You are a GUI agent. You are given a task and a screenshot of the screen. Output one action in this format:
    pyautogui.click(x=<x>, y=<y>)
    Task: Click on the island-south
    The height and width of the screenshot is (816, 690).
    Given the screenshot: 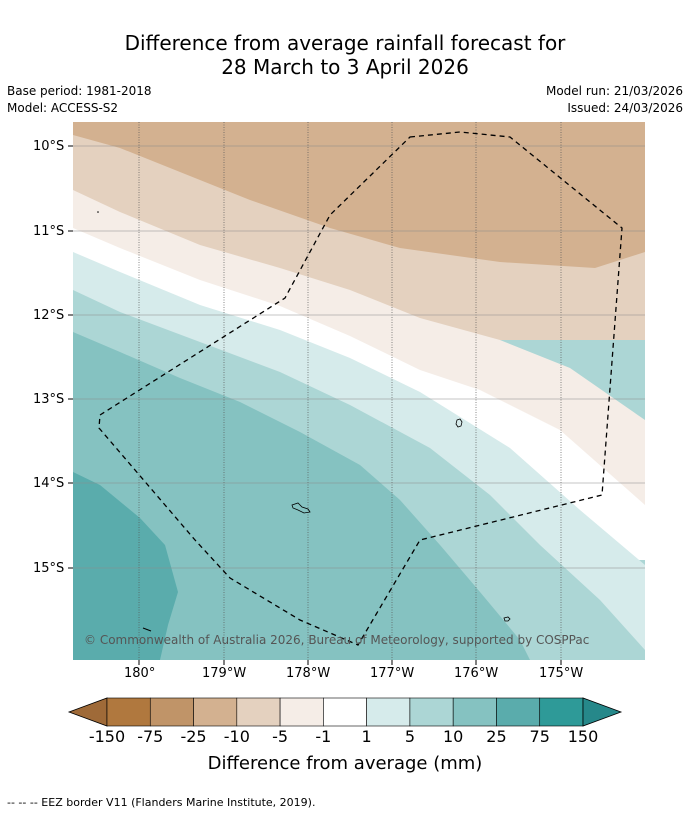 What is the action you would take?
    pyautogui.click(x=507, y=619)
    